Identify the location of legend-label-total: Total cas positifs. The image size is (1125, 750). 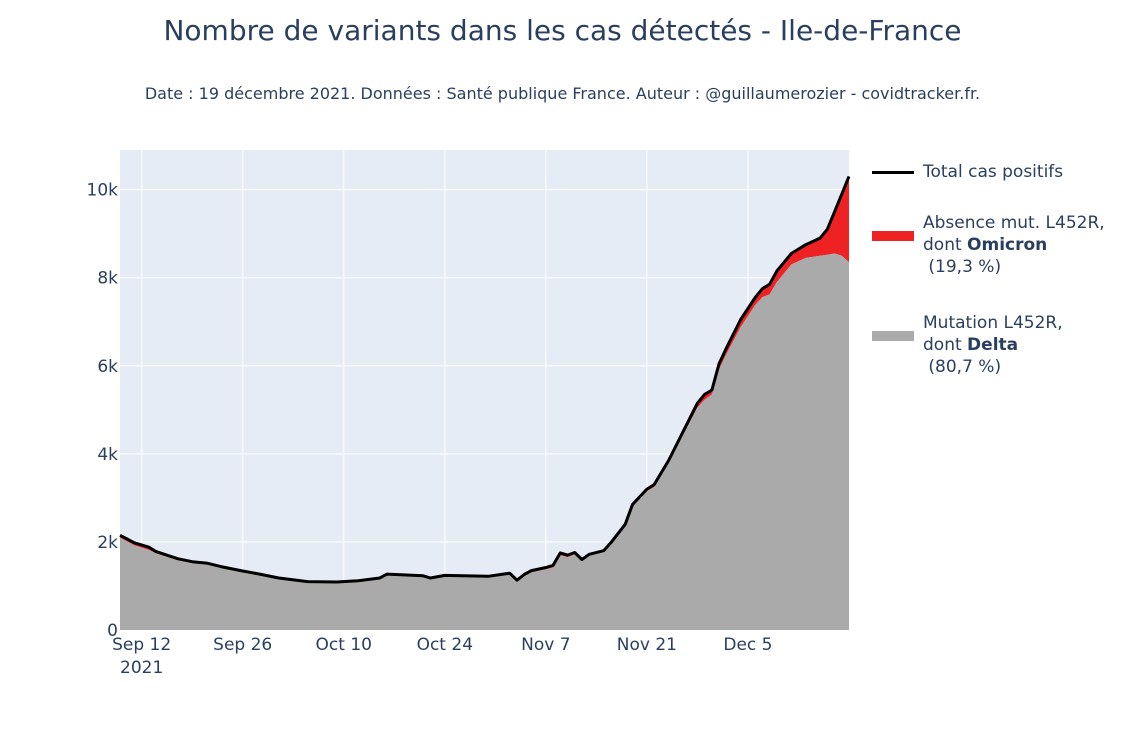
(993, 172).